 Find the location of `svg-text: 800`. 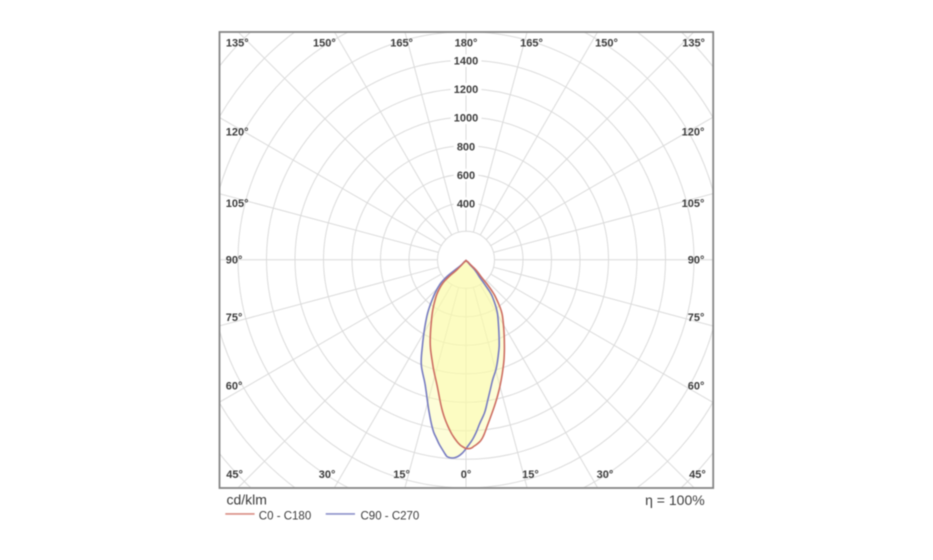

svg-text: 800 is located at coordinates (466, 147).